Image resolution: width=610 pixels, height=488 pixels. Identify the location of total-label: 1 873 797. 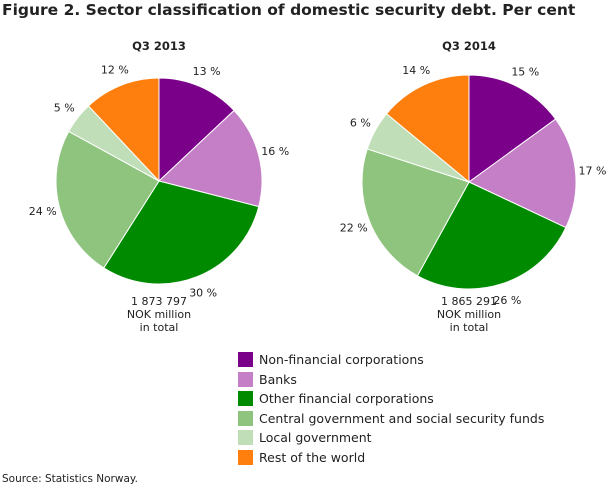
(159, 301).